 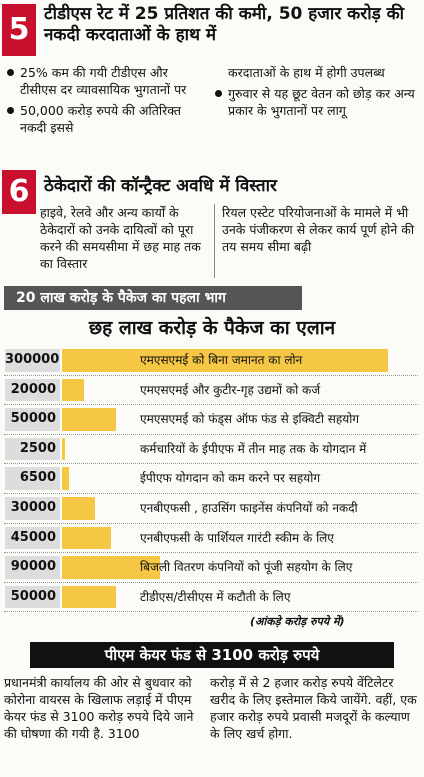 I want to click on divider, so click(x=214, y=241).